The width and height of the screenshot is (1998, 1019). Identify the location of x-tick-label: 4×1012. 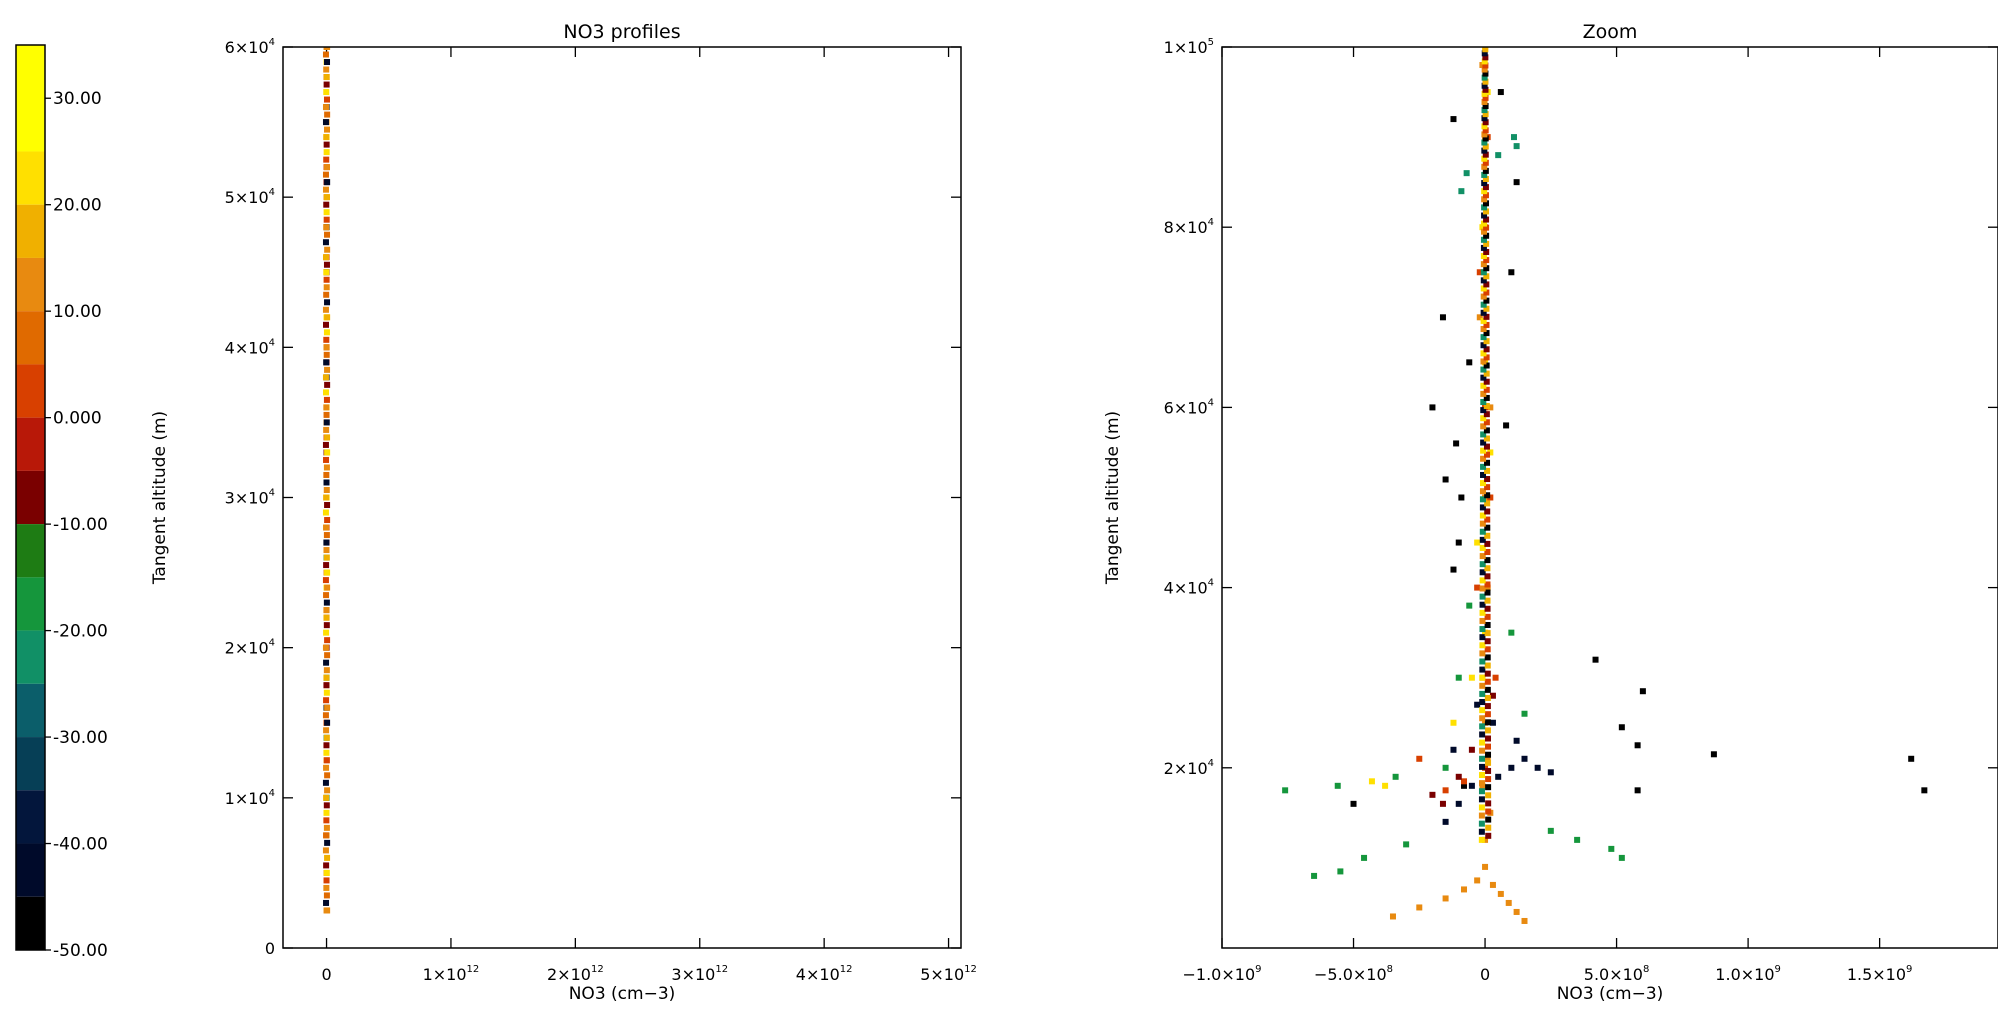
(824, 974).